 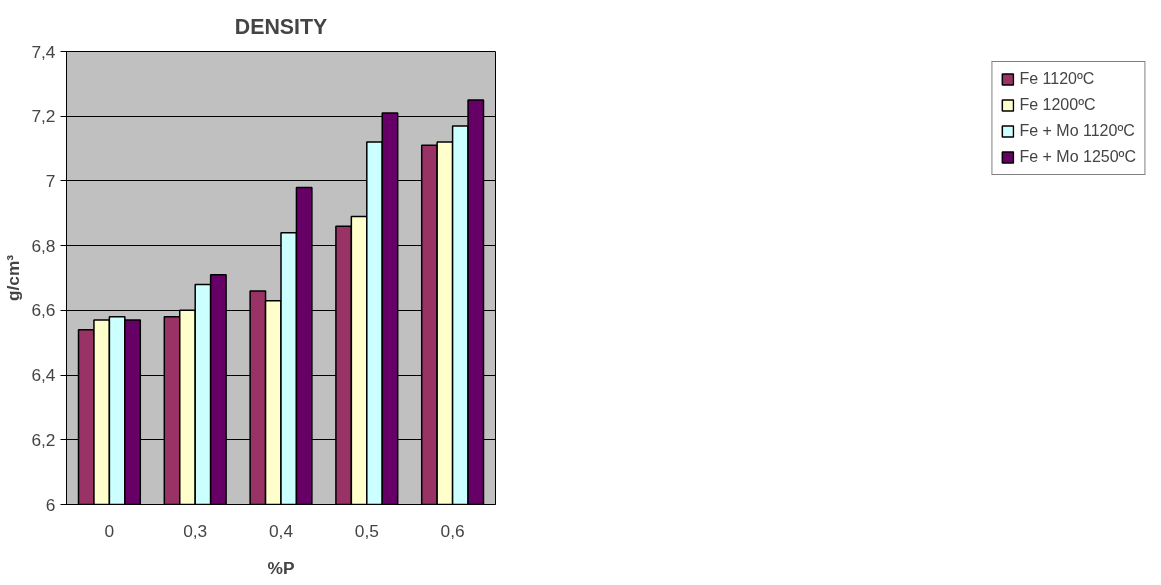 I want to click on y-tick-label: 7, so click(x=50, y=180).